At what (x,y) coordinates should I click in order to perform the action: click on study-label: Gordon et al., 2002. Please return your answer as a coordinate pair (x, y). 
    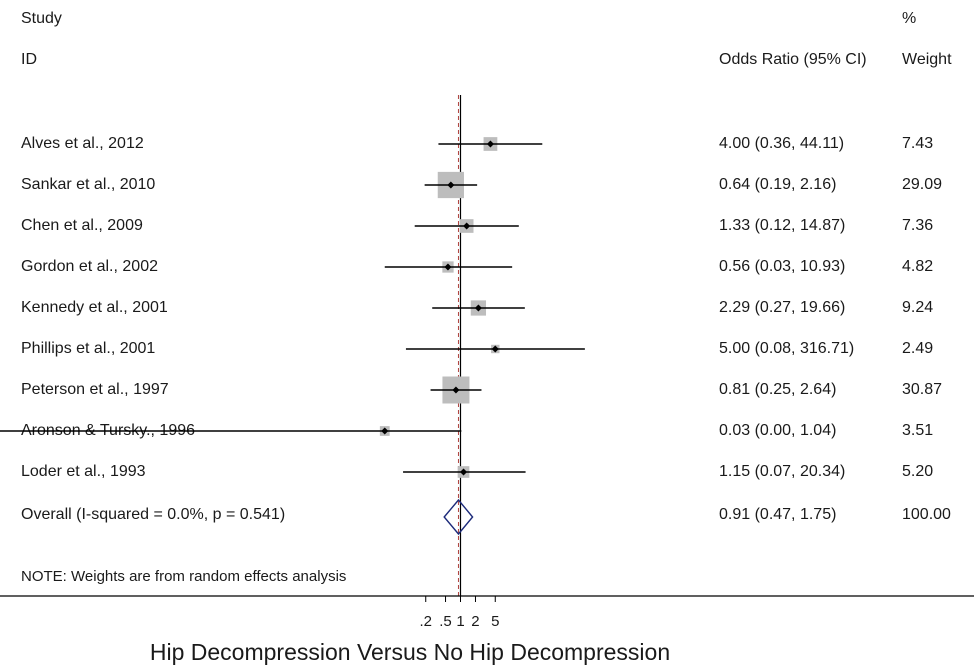
    Looking at the image, I should click on (89, 266).